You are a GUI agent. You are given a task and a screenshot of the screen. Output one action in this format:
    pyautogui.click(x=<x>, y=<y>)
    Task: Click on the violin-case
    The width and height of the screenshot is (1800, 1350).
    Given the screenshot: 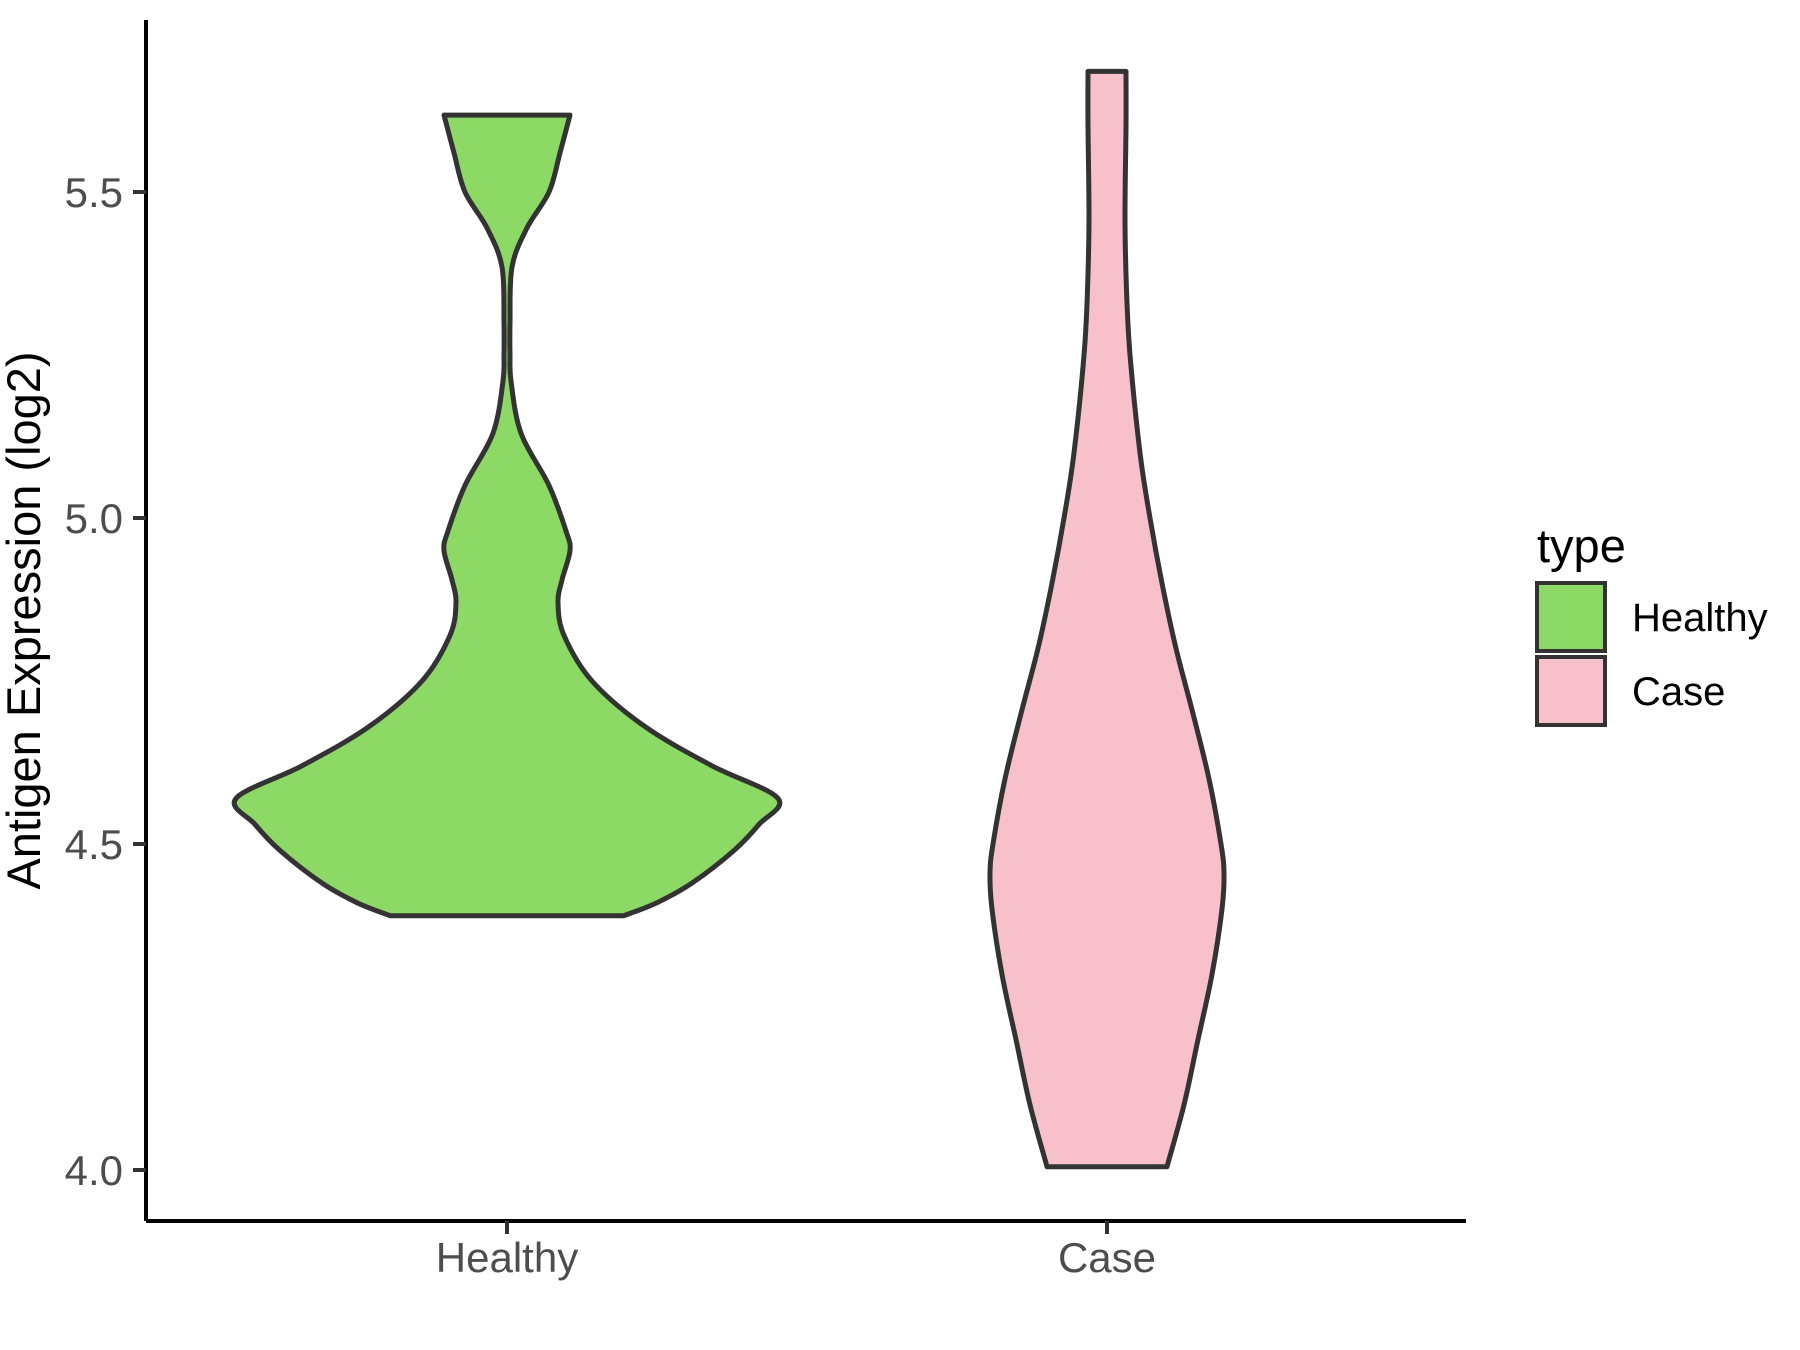 What is the action you would take?
    pyautogui.click(x=1107, y=619)
    